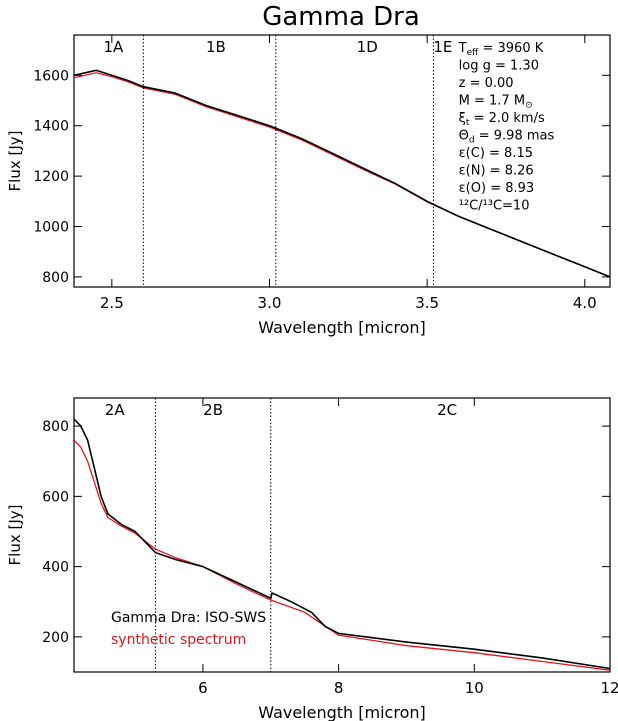 The height and width of the screenshot is (721, 618). Describe the element at coordinates (112, 303) in the screenshot. I see `x-tick-label: 2.5` at that location.